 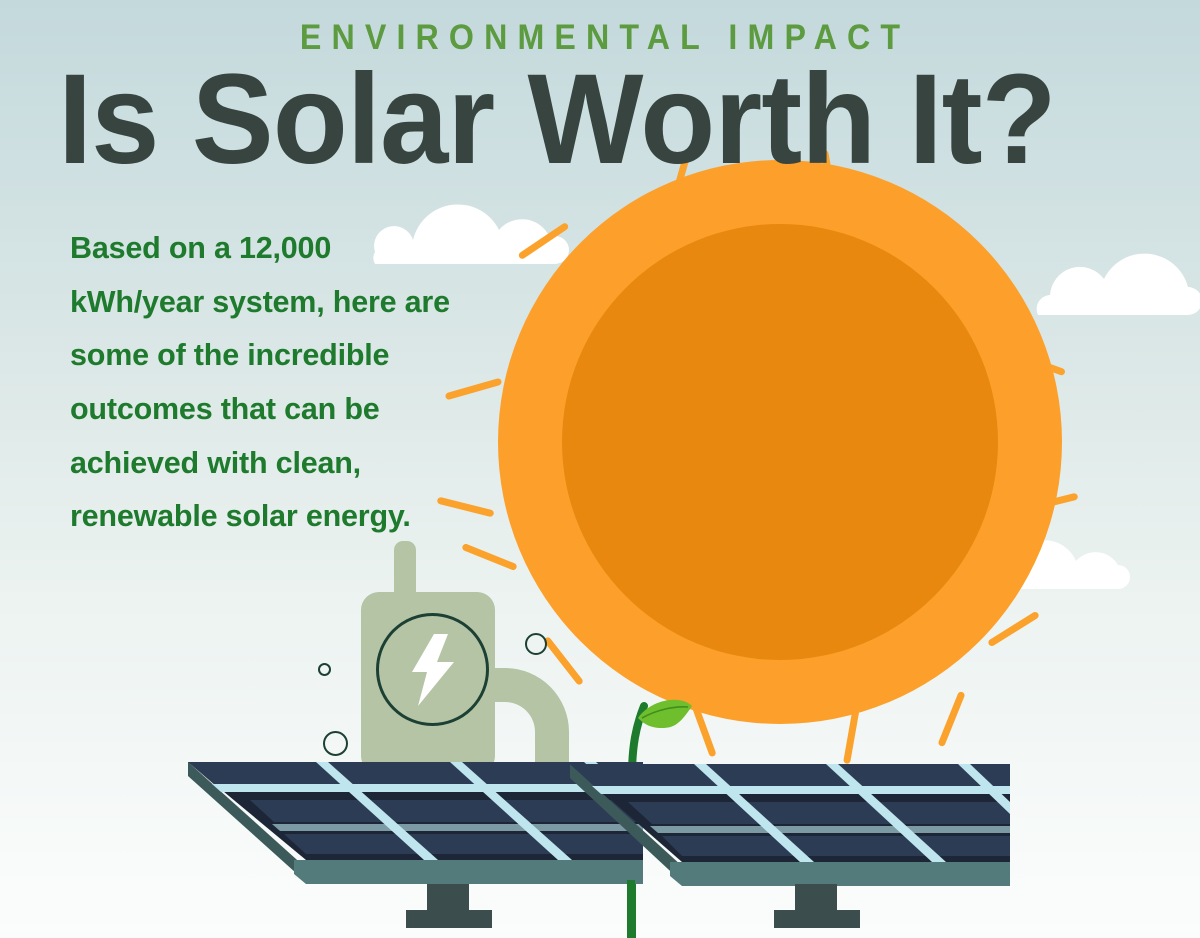 What do you see at coordinates (557, 119) in the screenshot?
I see `page-title: Is Solar Worth It?` at bounding box center [557, 119].